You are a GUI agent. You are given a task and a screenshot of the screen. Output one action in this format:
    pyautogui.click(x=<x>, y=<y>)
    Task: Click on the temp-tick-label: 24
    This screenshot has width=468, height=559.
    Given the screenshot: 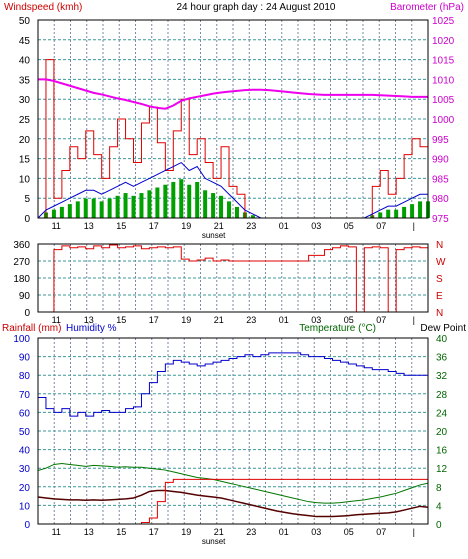 What is the action you would take?
    pyautogui.click(x=442, y=413)
    